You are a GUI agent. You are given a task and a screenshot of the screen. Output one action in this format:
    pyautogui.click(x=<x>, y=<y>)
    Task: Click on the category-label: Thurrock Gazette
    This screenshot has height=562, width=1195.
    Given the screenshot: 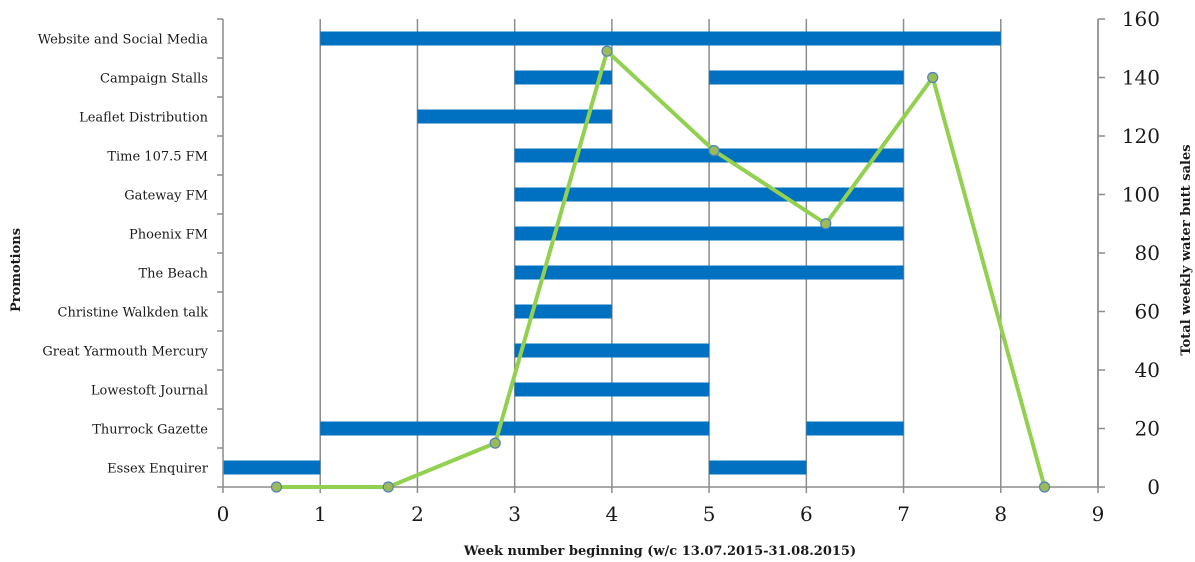 What is the action you would take?
    pyautogui.click(x=150, y=430)
    